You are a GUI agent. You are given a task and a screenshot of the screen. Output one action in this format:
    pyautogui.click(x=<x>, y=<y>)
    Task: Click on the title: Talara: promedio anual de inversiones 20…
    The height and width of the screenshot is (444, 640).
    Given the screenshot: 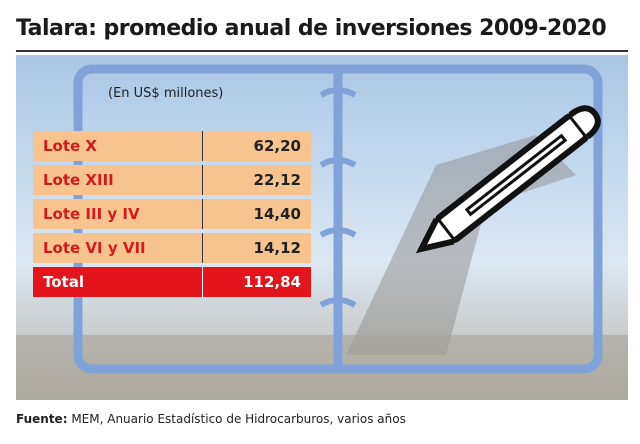 What is the action you would take?
    pyautogui.click(x=311, y=28)
    